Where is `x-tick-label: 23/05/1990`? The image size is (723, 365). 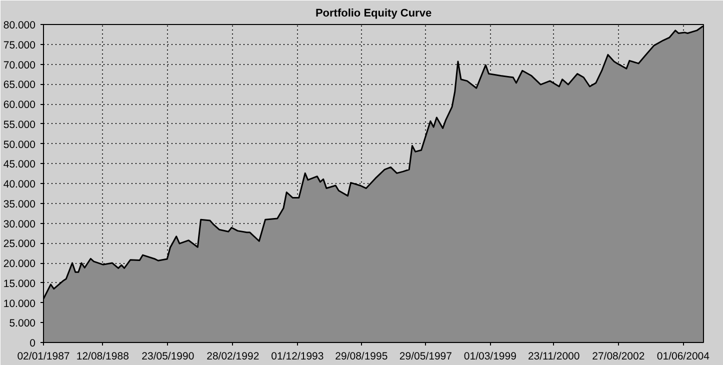
x-tick-label: 23/05/1990 is located at coordinates (168, 356).